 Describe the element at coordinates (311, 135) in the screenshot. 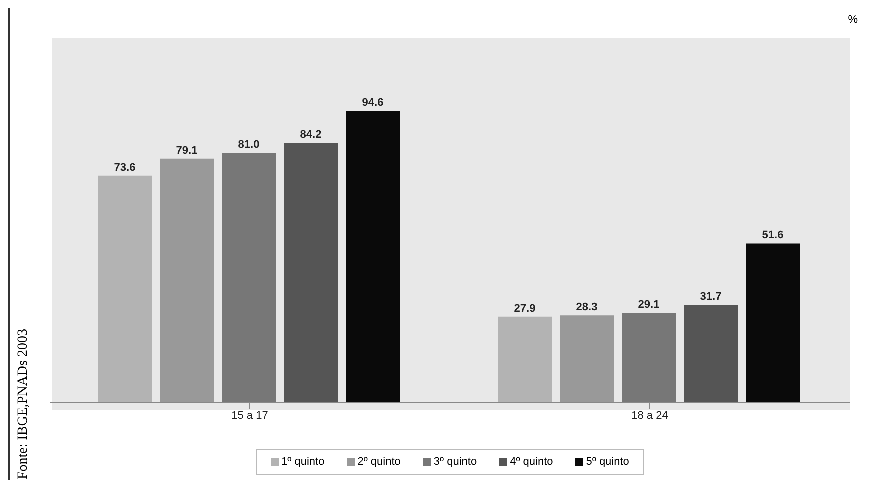

I see `data-label: 84.2` at that location.